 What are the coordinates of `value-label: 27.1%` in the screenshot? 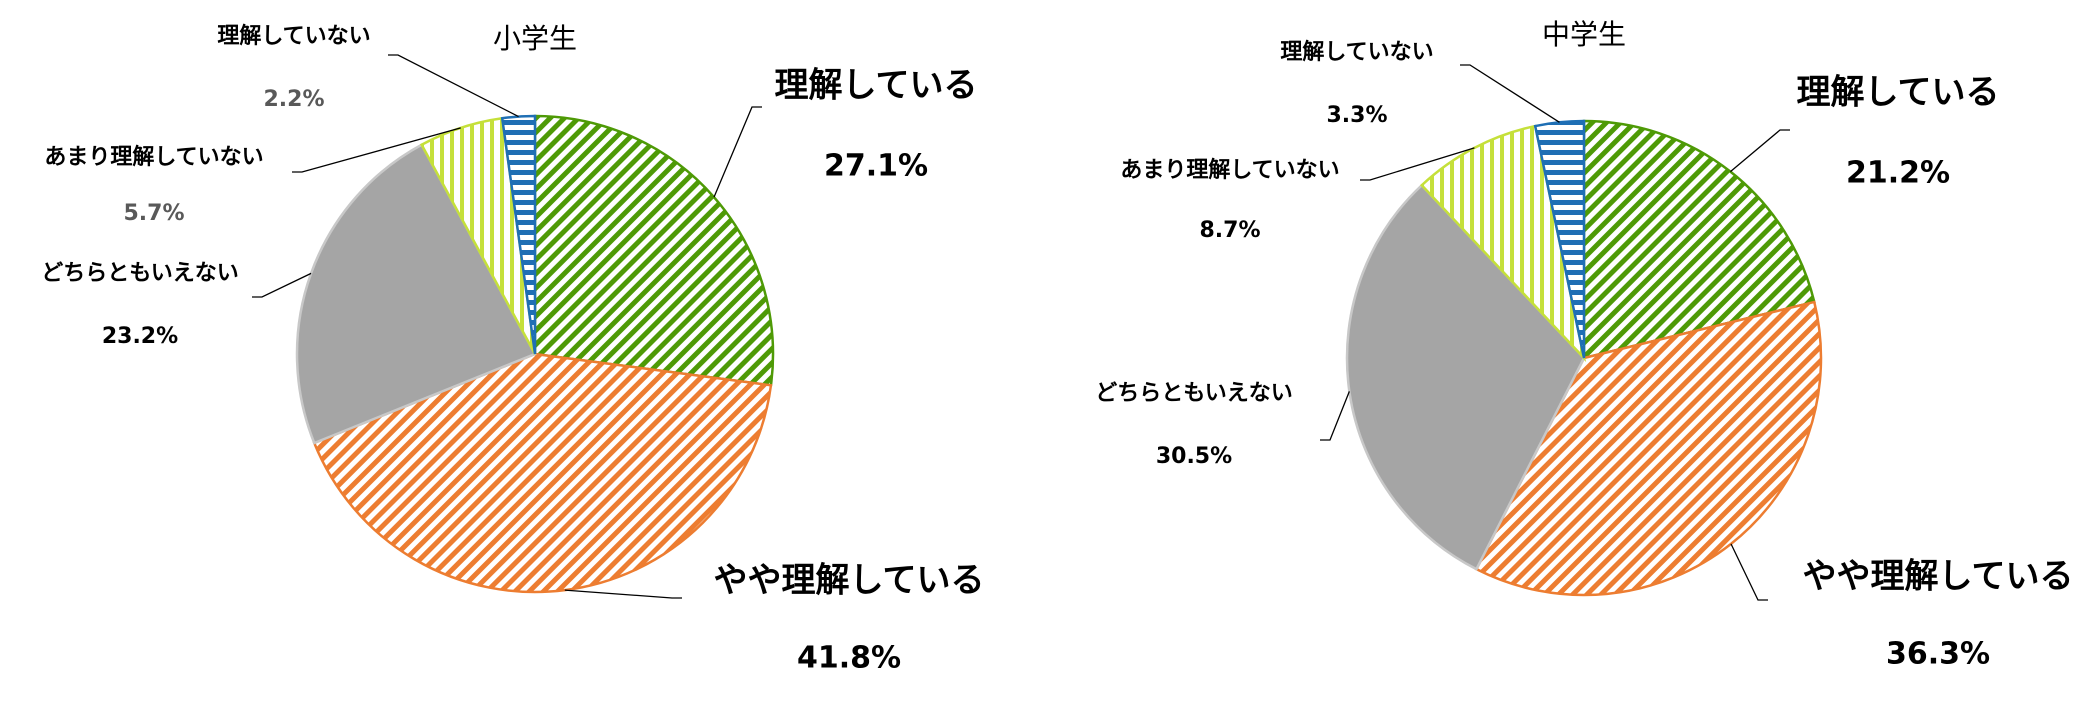 It's located at (876, 166).